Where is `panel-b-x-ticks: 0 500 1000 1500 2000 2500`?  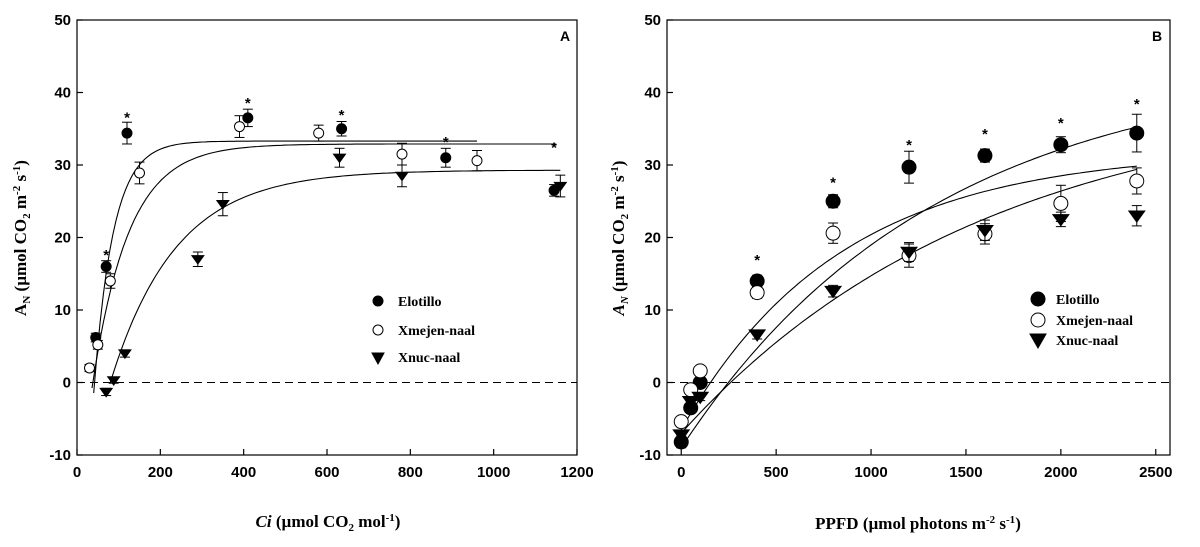
panel-b-x-ticks: 0 500 1000 1500 2000 2500 is located at coordinates (924, 465).